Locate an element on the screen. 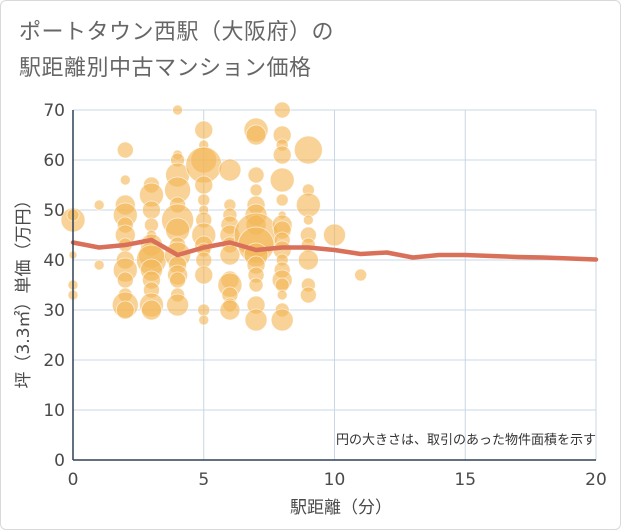  y-axis-label: 坪（3.3㎡）単価（万円） is located at coordinates (24, 289).